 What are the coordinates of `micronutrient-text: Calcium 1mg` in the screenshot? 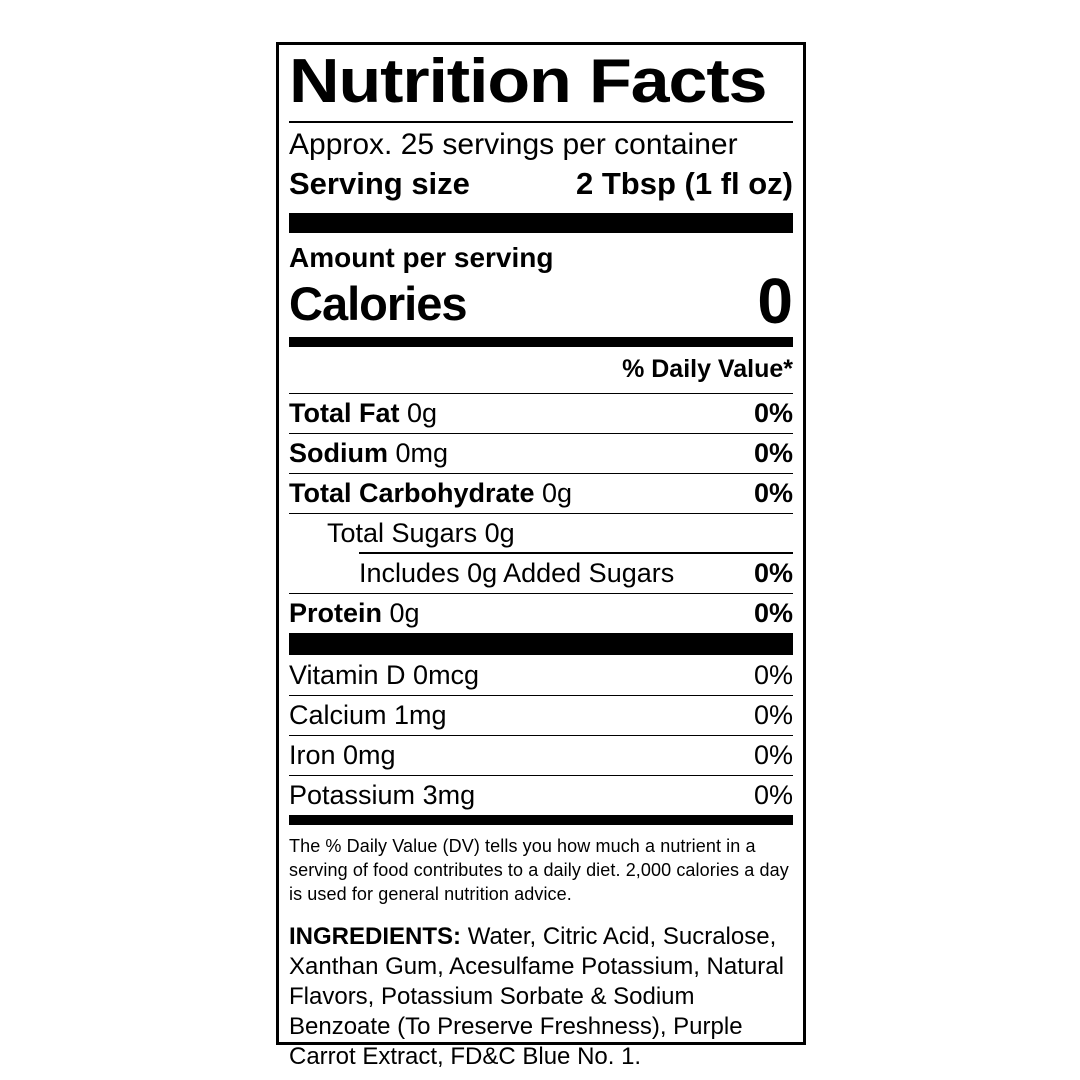 It's located at (368, 715).